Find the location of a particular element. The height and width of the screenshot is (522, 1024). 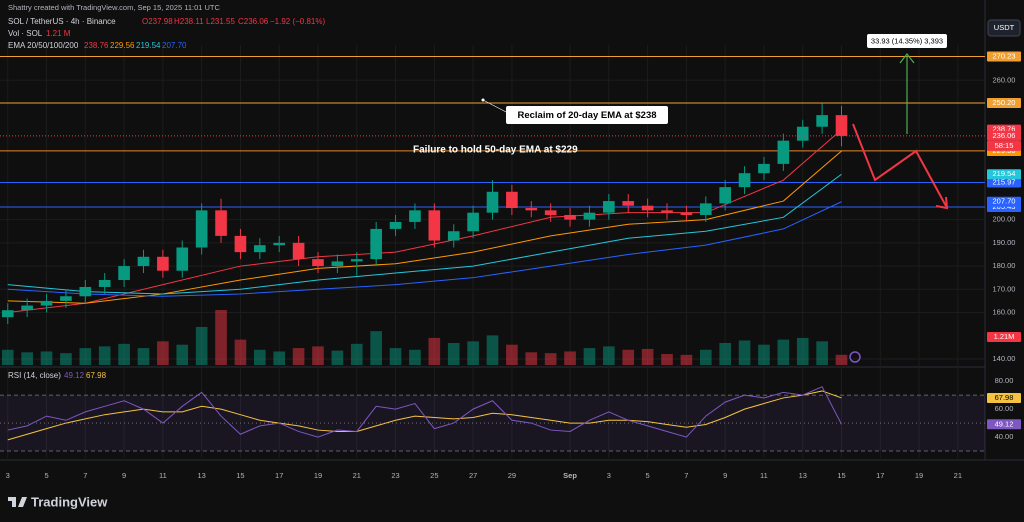

ohlc-close: C236.06 is located at coordinates (253, 21).